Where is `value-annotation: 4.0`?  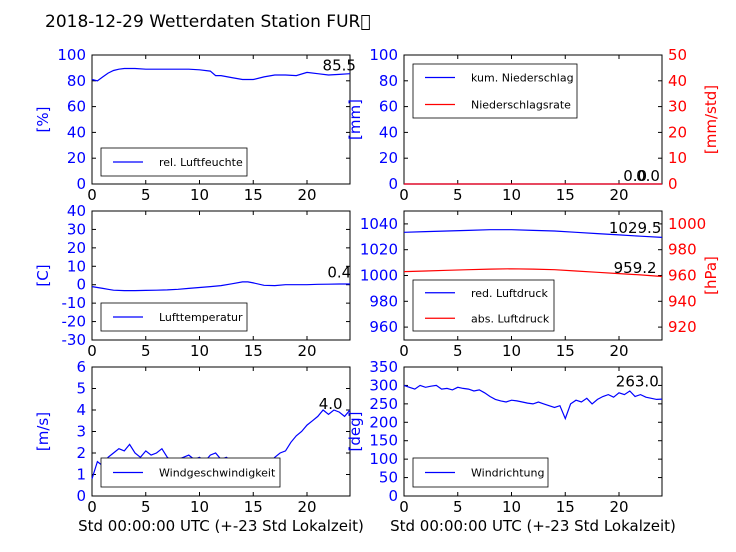
value-annotation: 4.0 is located at coordinates (331, 404).